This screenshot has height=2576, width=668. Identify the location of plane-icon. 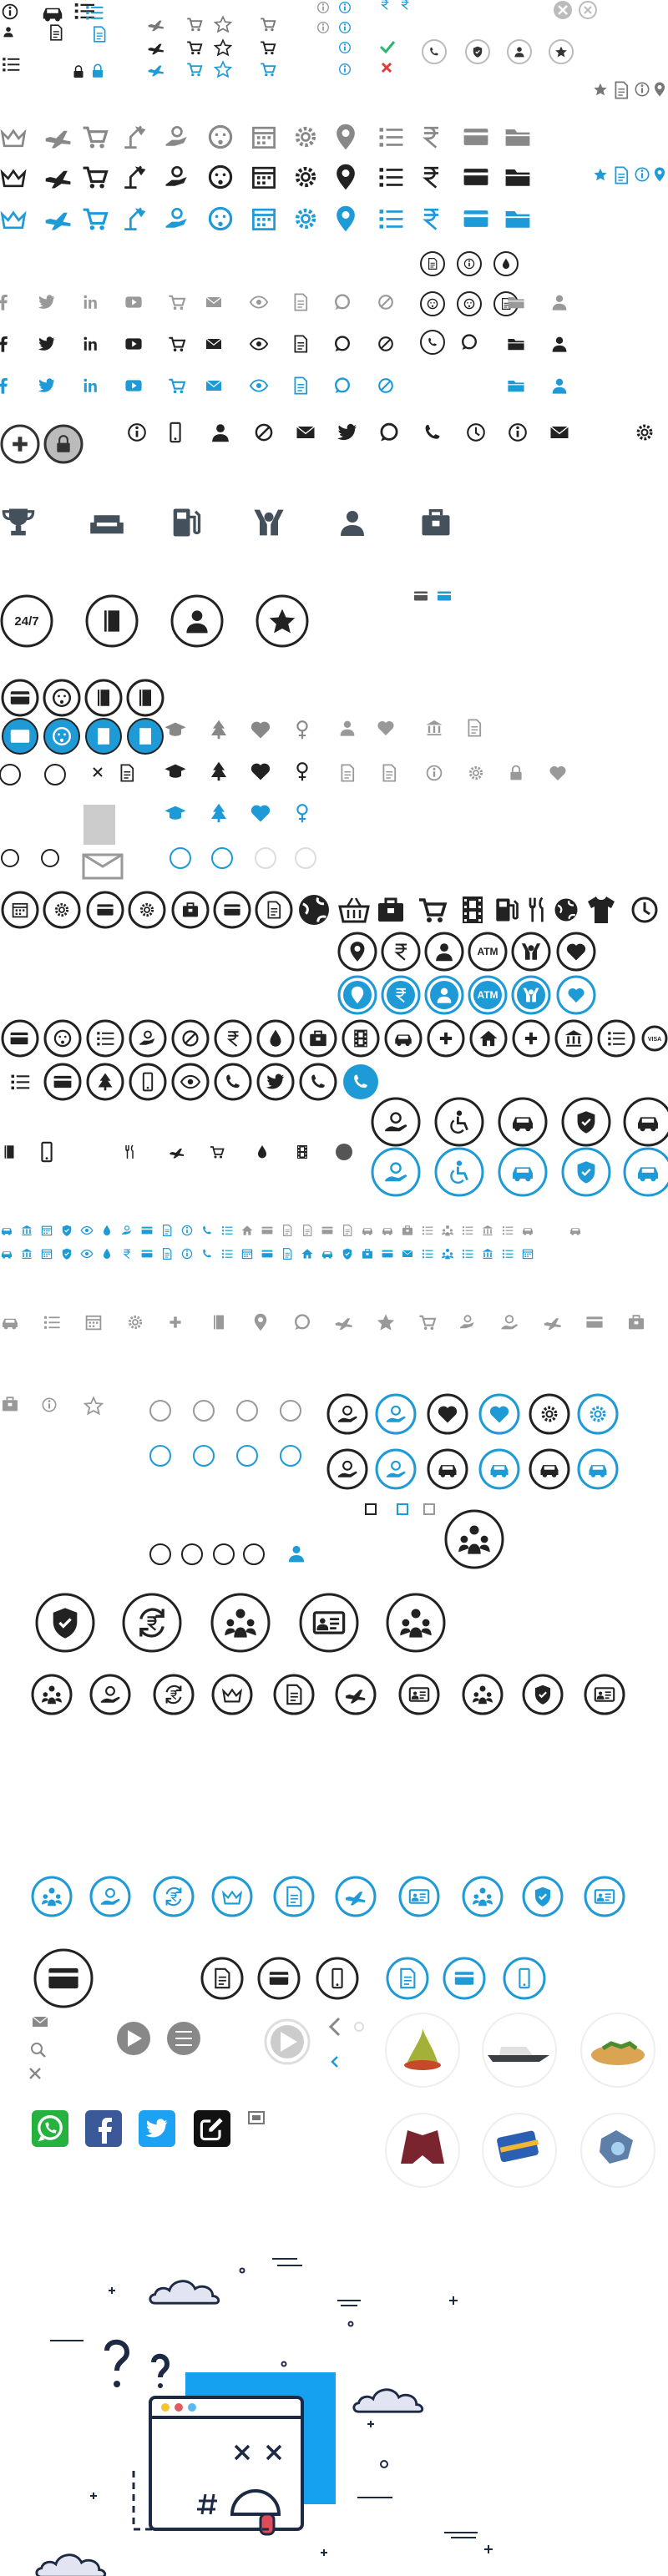
(343, 1324).